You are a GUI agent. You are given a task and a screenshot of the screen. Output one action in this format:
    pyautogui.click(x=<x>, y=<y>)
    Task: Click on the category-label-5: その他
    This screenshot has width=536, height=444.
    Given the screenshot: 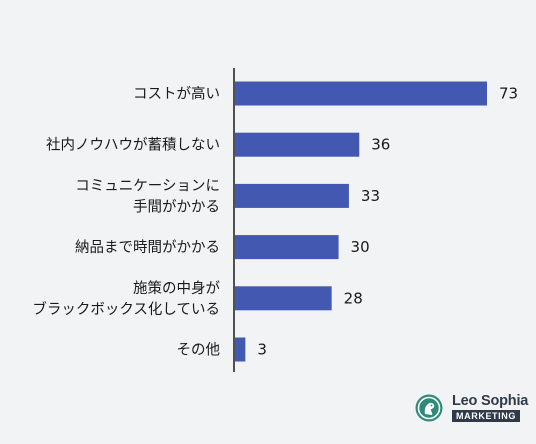 What is the action you would take?
    pyautogui.click(x=199, y=350)
    